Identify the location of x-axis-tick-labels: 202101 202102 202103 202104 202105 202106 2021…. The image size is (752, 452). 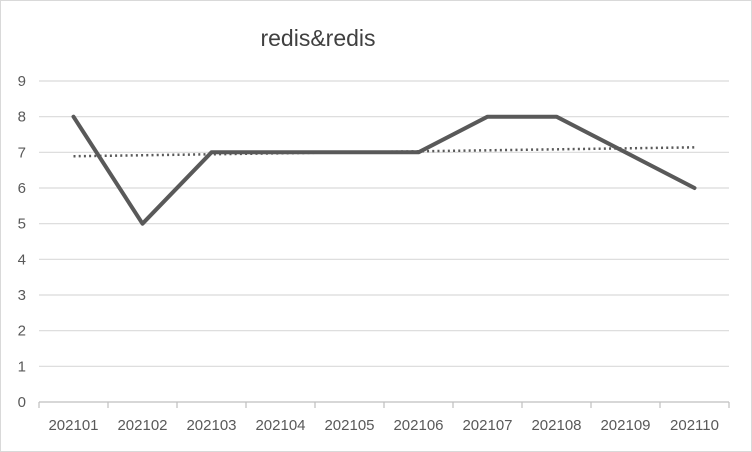
(383, 425).